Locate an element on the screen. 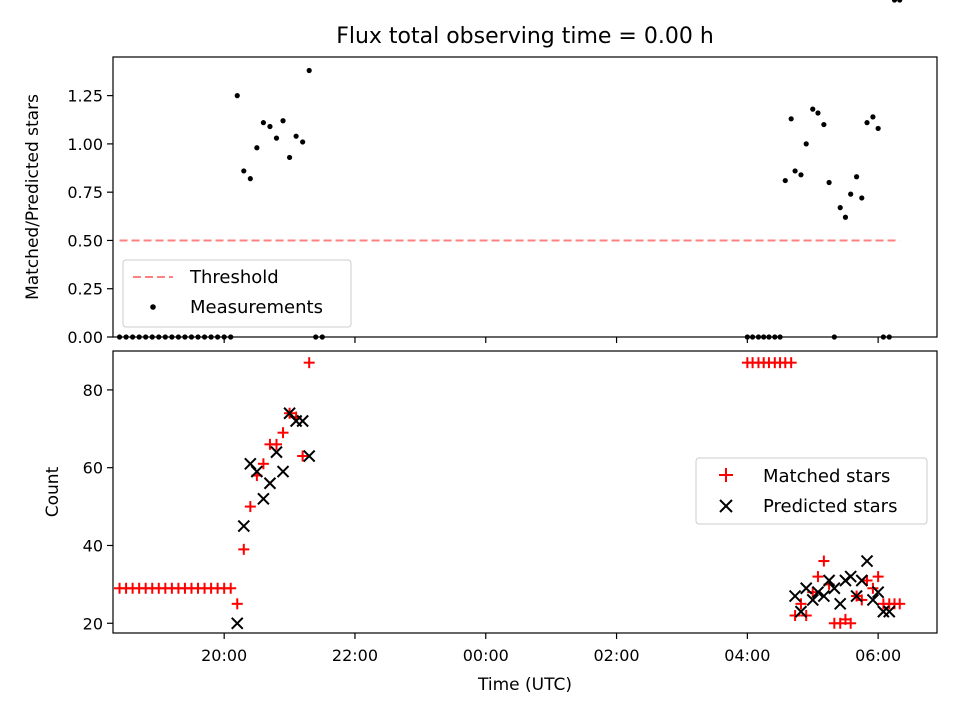 Image resolution: width=960 pixels, height=720 pixels. bottom-x-tick-label: 20:00 is located at coordinates (224, 655).